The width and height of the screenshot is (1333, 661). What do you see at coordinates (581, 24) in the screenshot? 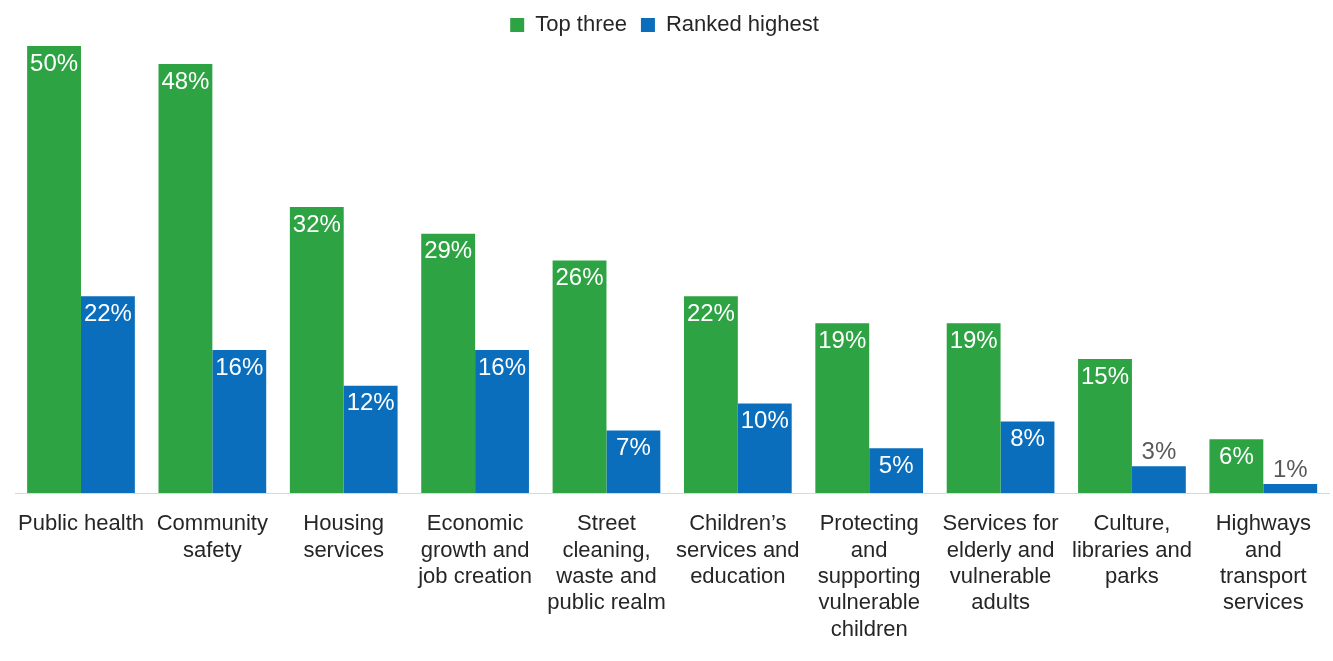
I see `legend-label: Top three` at bounding box center [581, 24].